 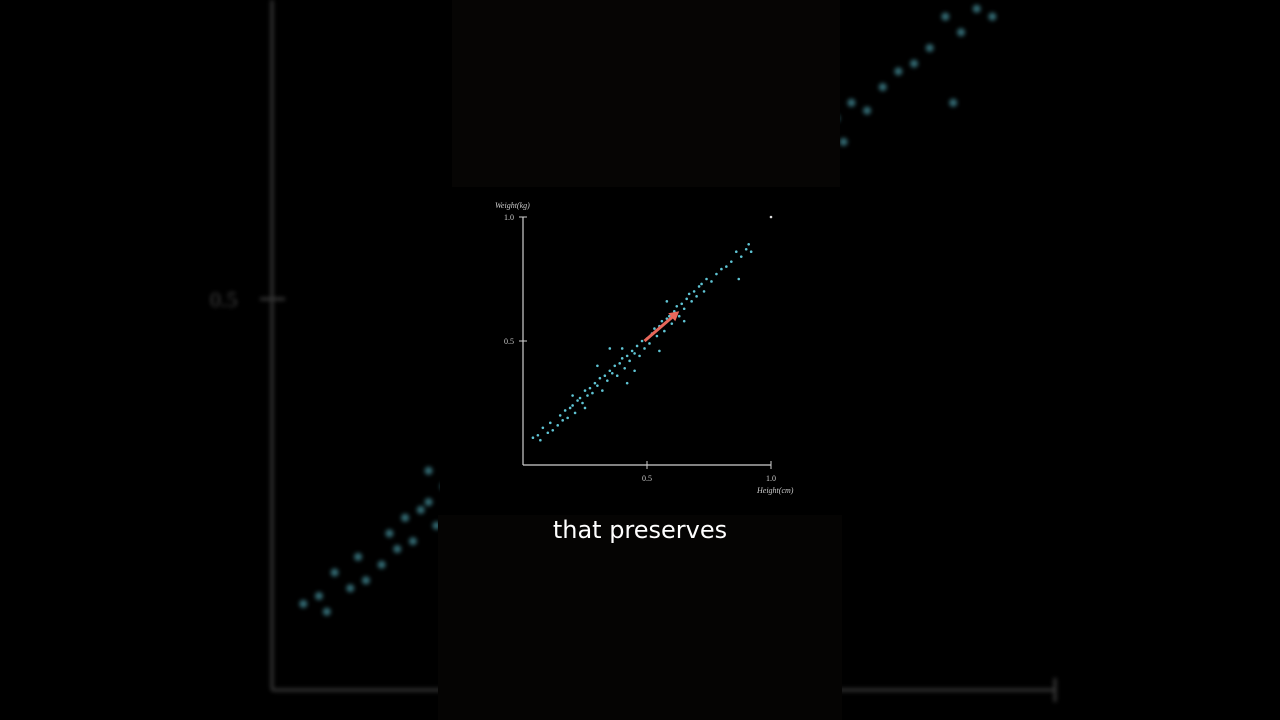 What do you see at coordinates (647, 478) in the screenshot?
I see `x-tick-label: 0.5` at bounding box center [647, 478].